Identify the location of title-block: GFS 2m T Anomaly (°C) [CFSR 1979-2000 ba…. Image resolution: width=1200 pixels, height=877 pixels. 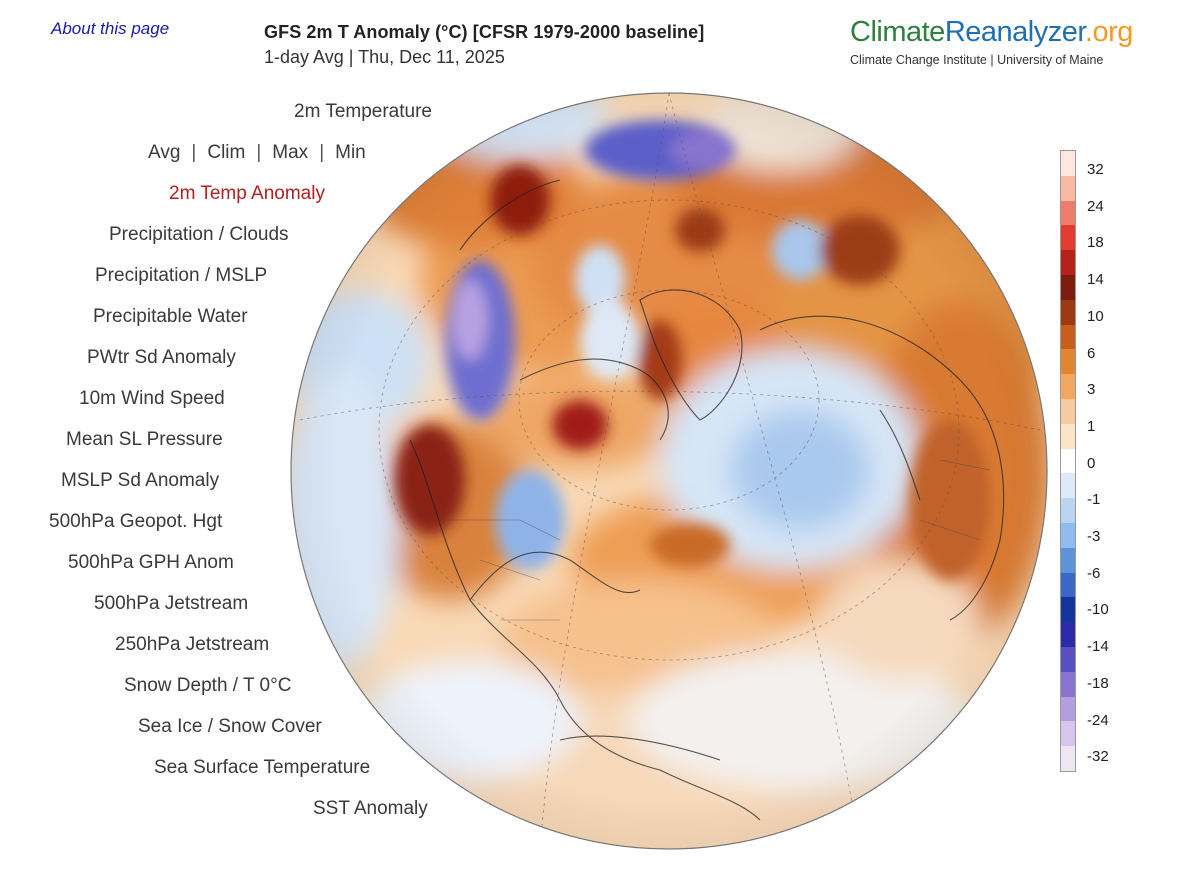
(484, 45).